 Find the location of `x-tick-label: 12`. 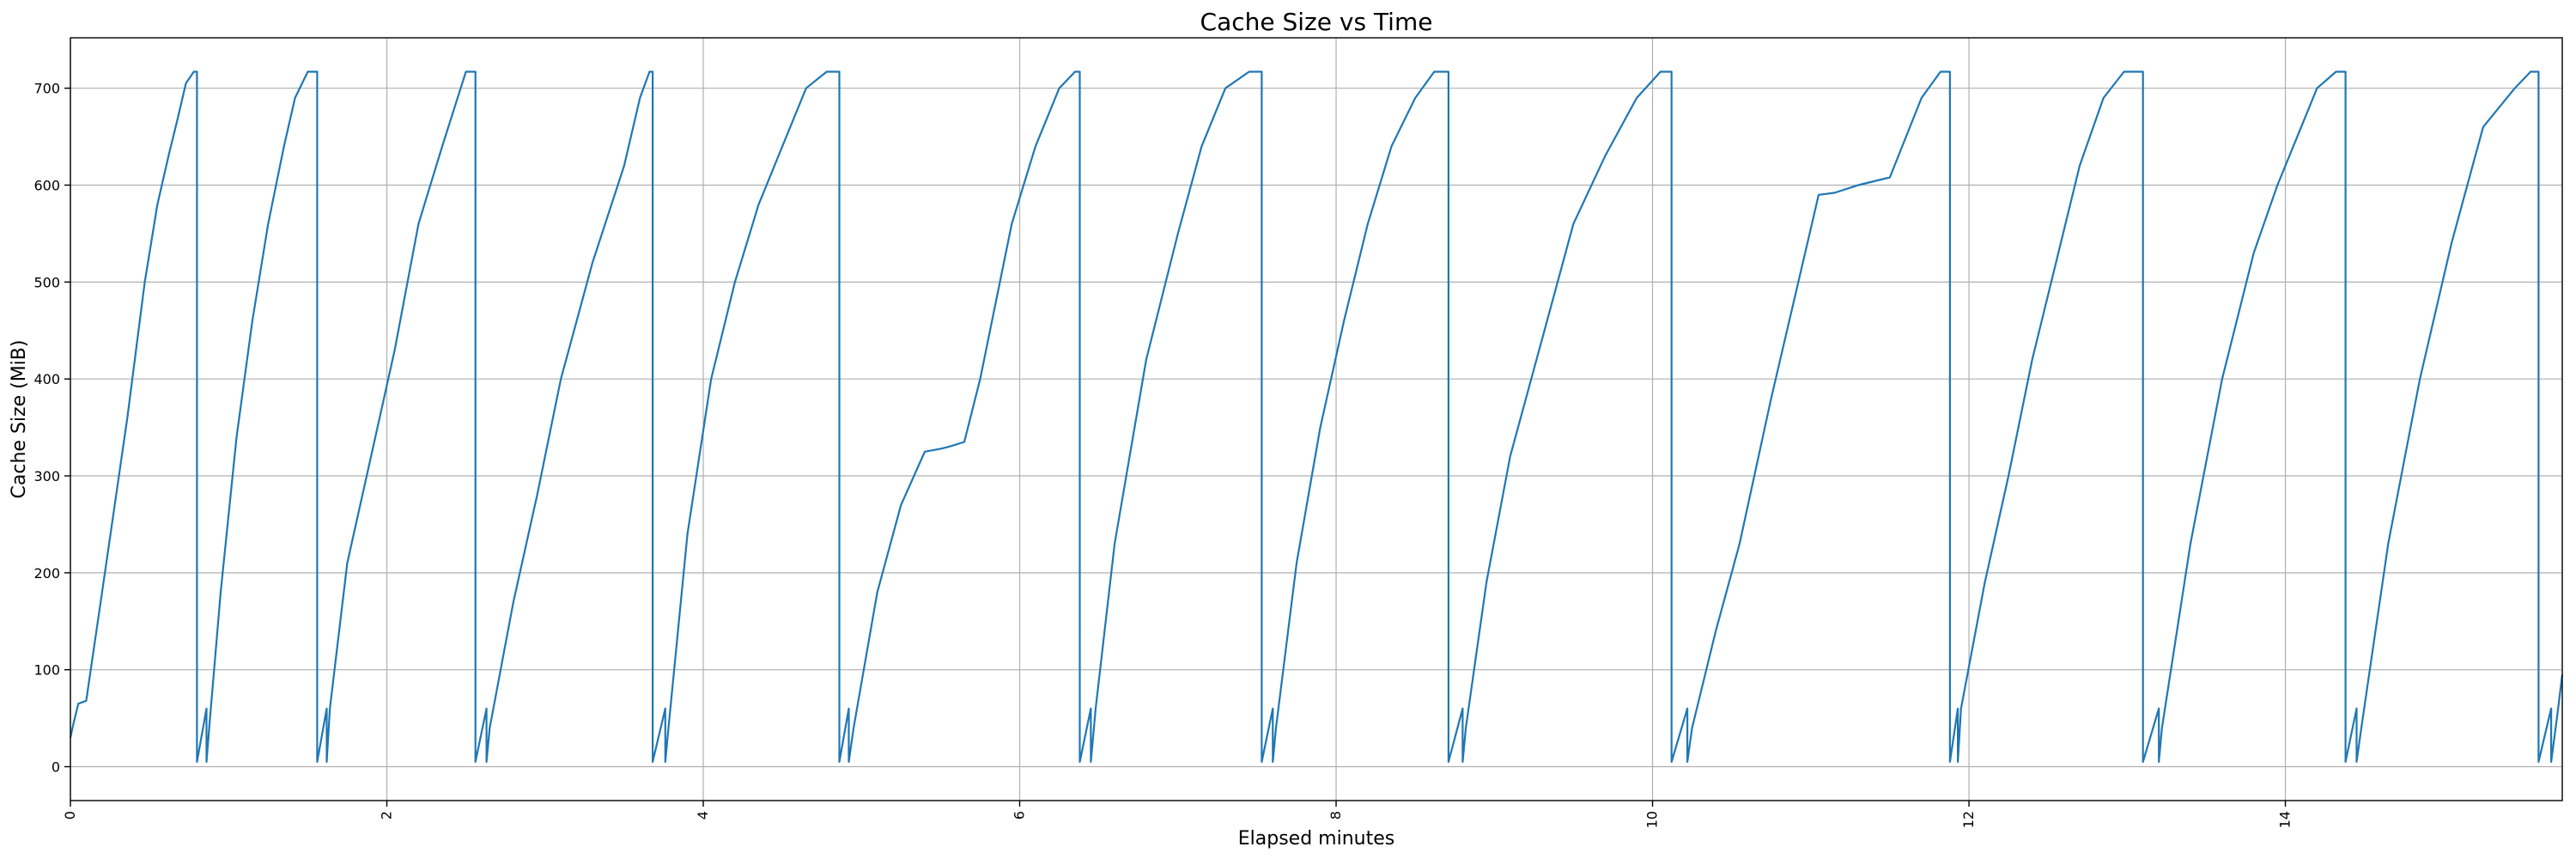

x-tick-label: 12 is located at coordinates (1968, 819).